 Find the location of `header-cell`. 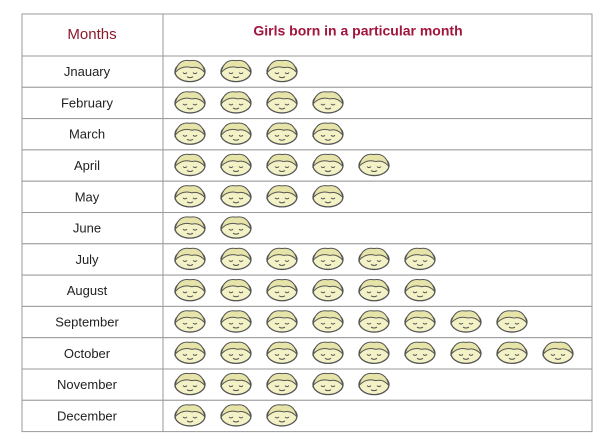

header-cell is located at coordinates (377, 35).